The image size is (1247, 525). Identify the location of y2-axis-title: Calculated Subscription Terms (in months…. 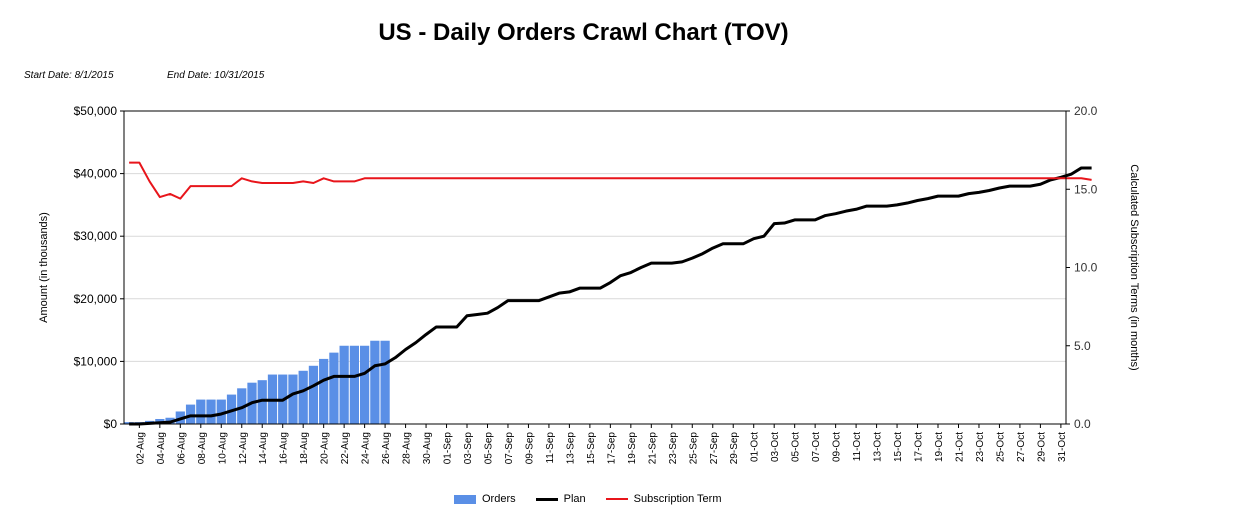
(1134, 267).